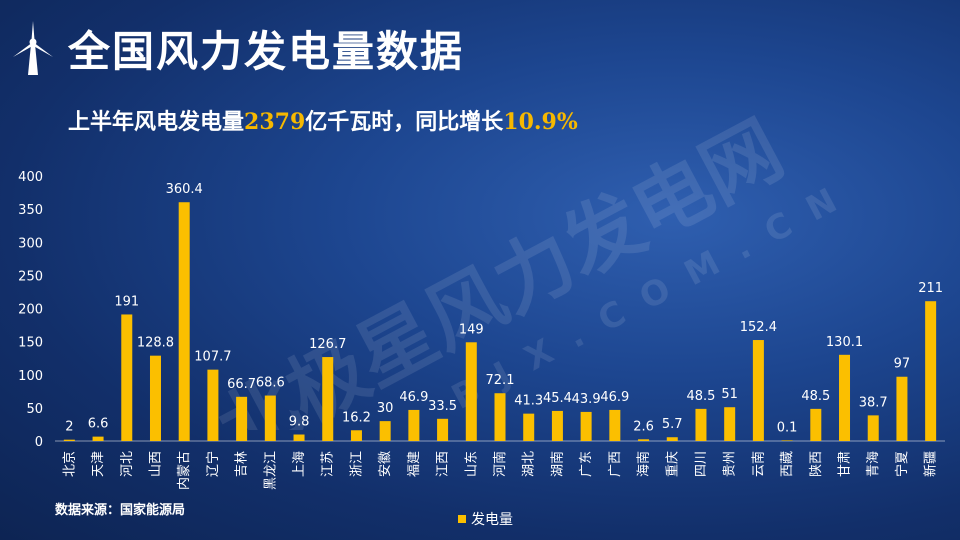  Describe the element at coordinates (127, 464) in the screenshot. I see `x-tick-label: 河北` at that location.